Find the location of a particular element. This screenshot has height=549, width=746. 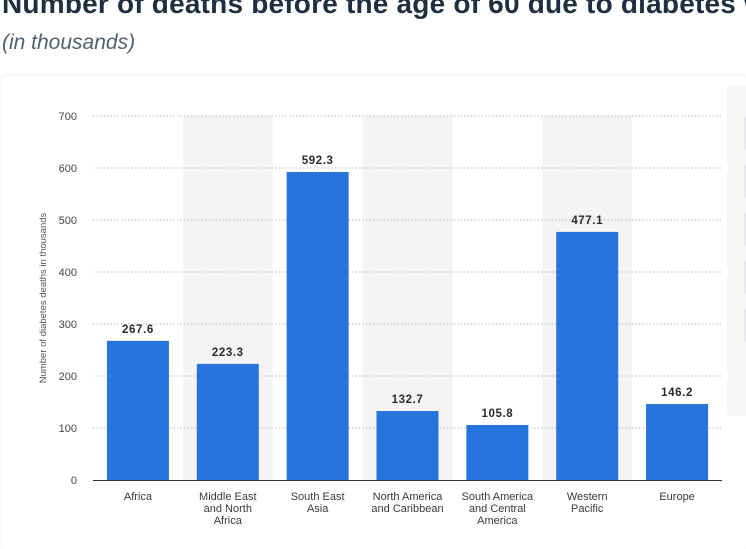

y-tick-label: 500 is located at coordinates (68, 221).